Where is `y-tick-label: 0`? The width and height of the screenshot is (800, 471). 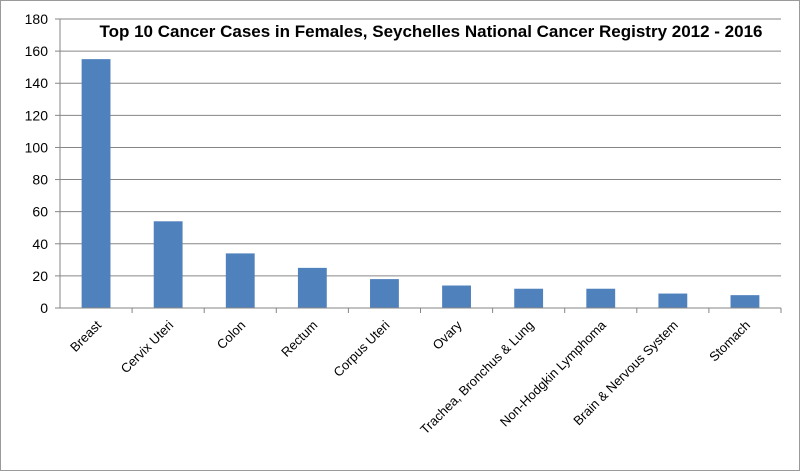
y-tick-label: 0 is located at coordinates (44, 308).